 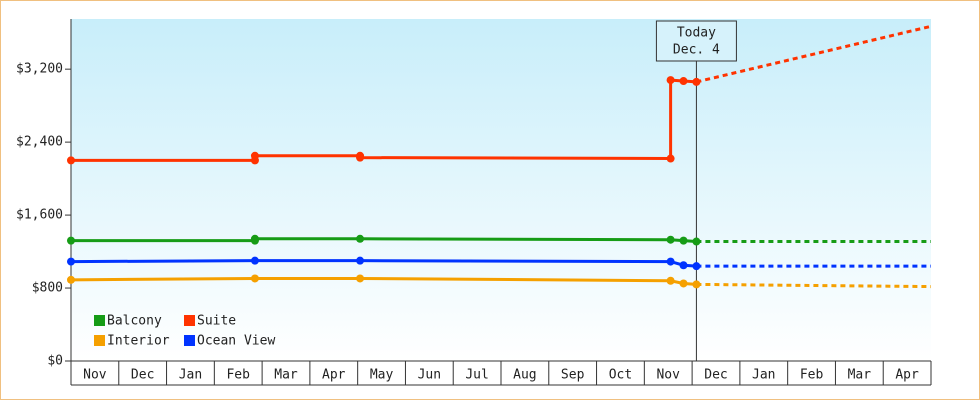 I want to click on x-tick-label: Jul, so click(x=476, y=375).